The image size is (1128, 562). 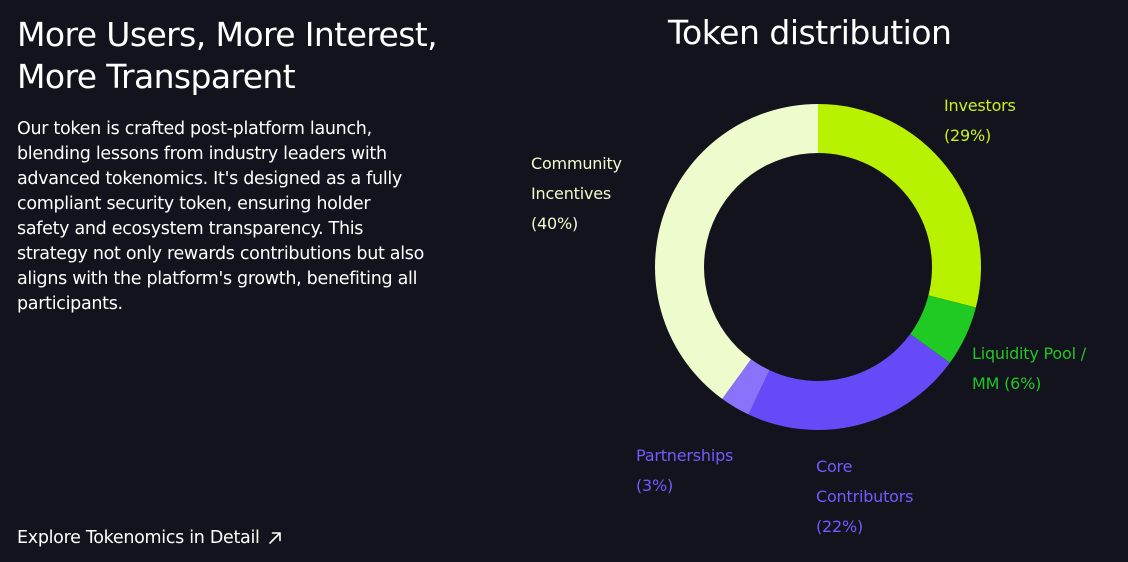 What do you see at coordinates (571, 193) in the screenshot?
I see `slice-label-line: Incentives` at bounding box center [571, 193].